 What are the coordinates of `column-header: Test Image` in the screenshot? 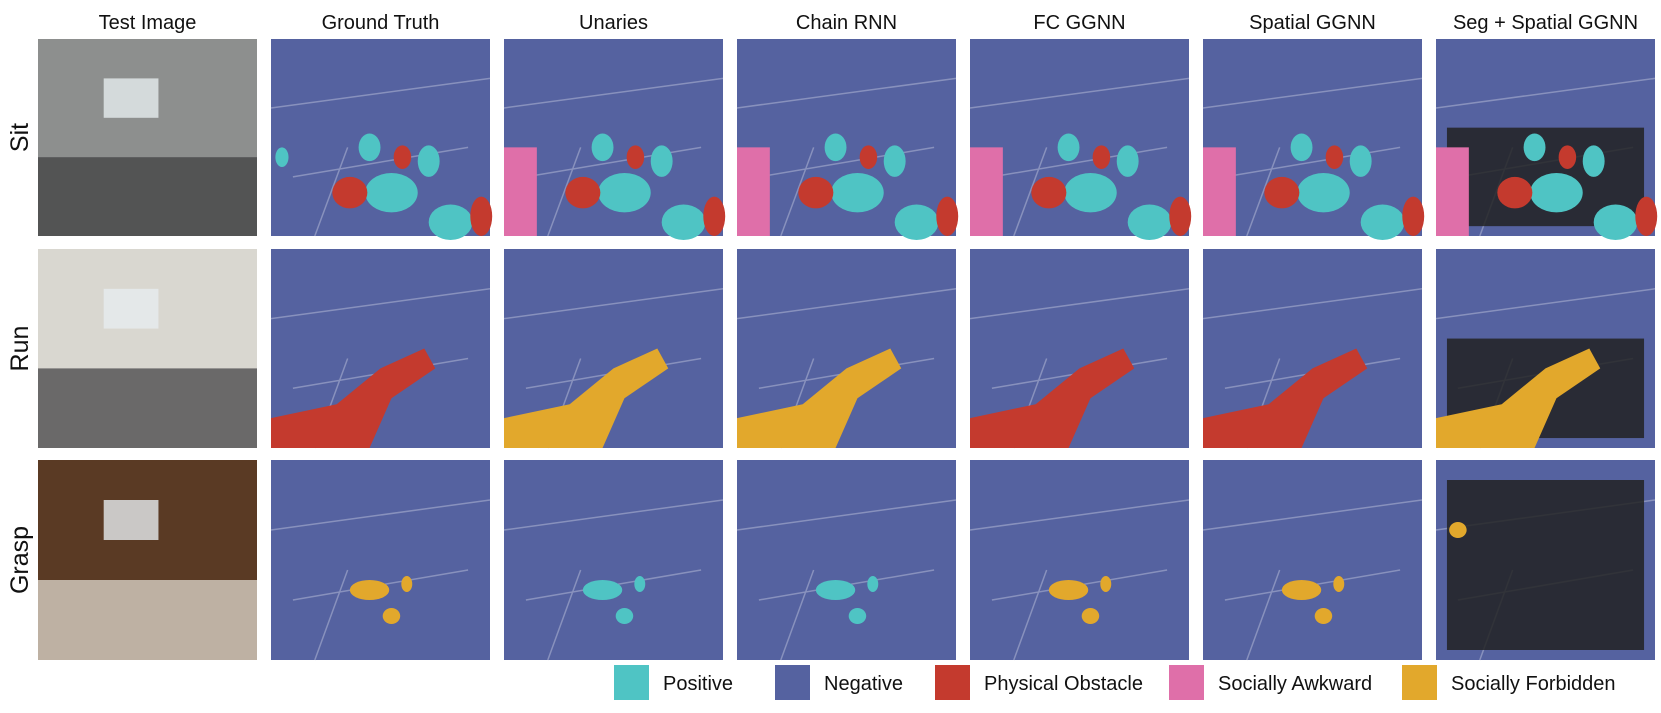 It's located at (148, 23).